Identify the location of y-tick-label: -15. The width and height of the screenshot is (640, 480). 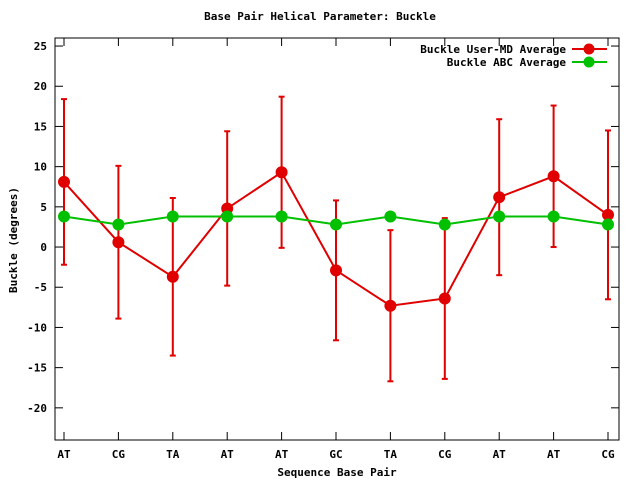
(37, 368).